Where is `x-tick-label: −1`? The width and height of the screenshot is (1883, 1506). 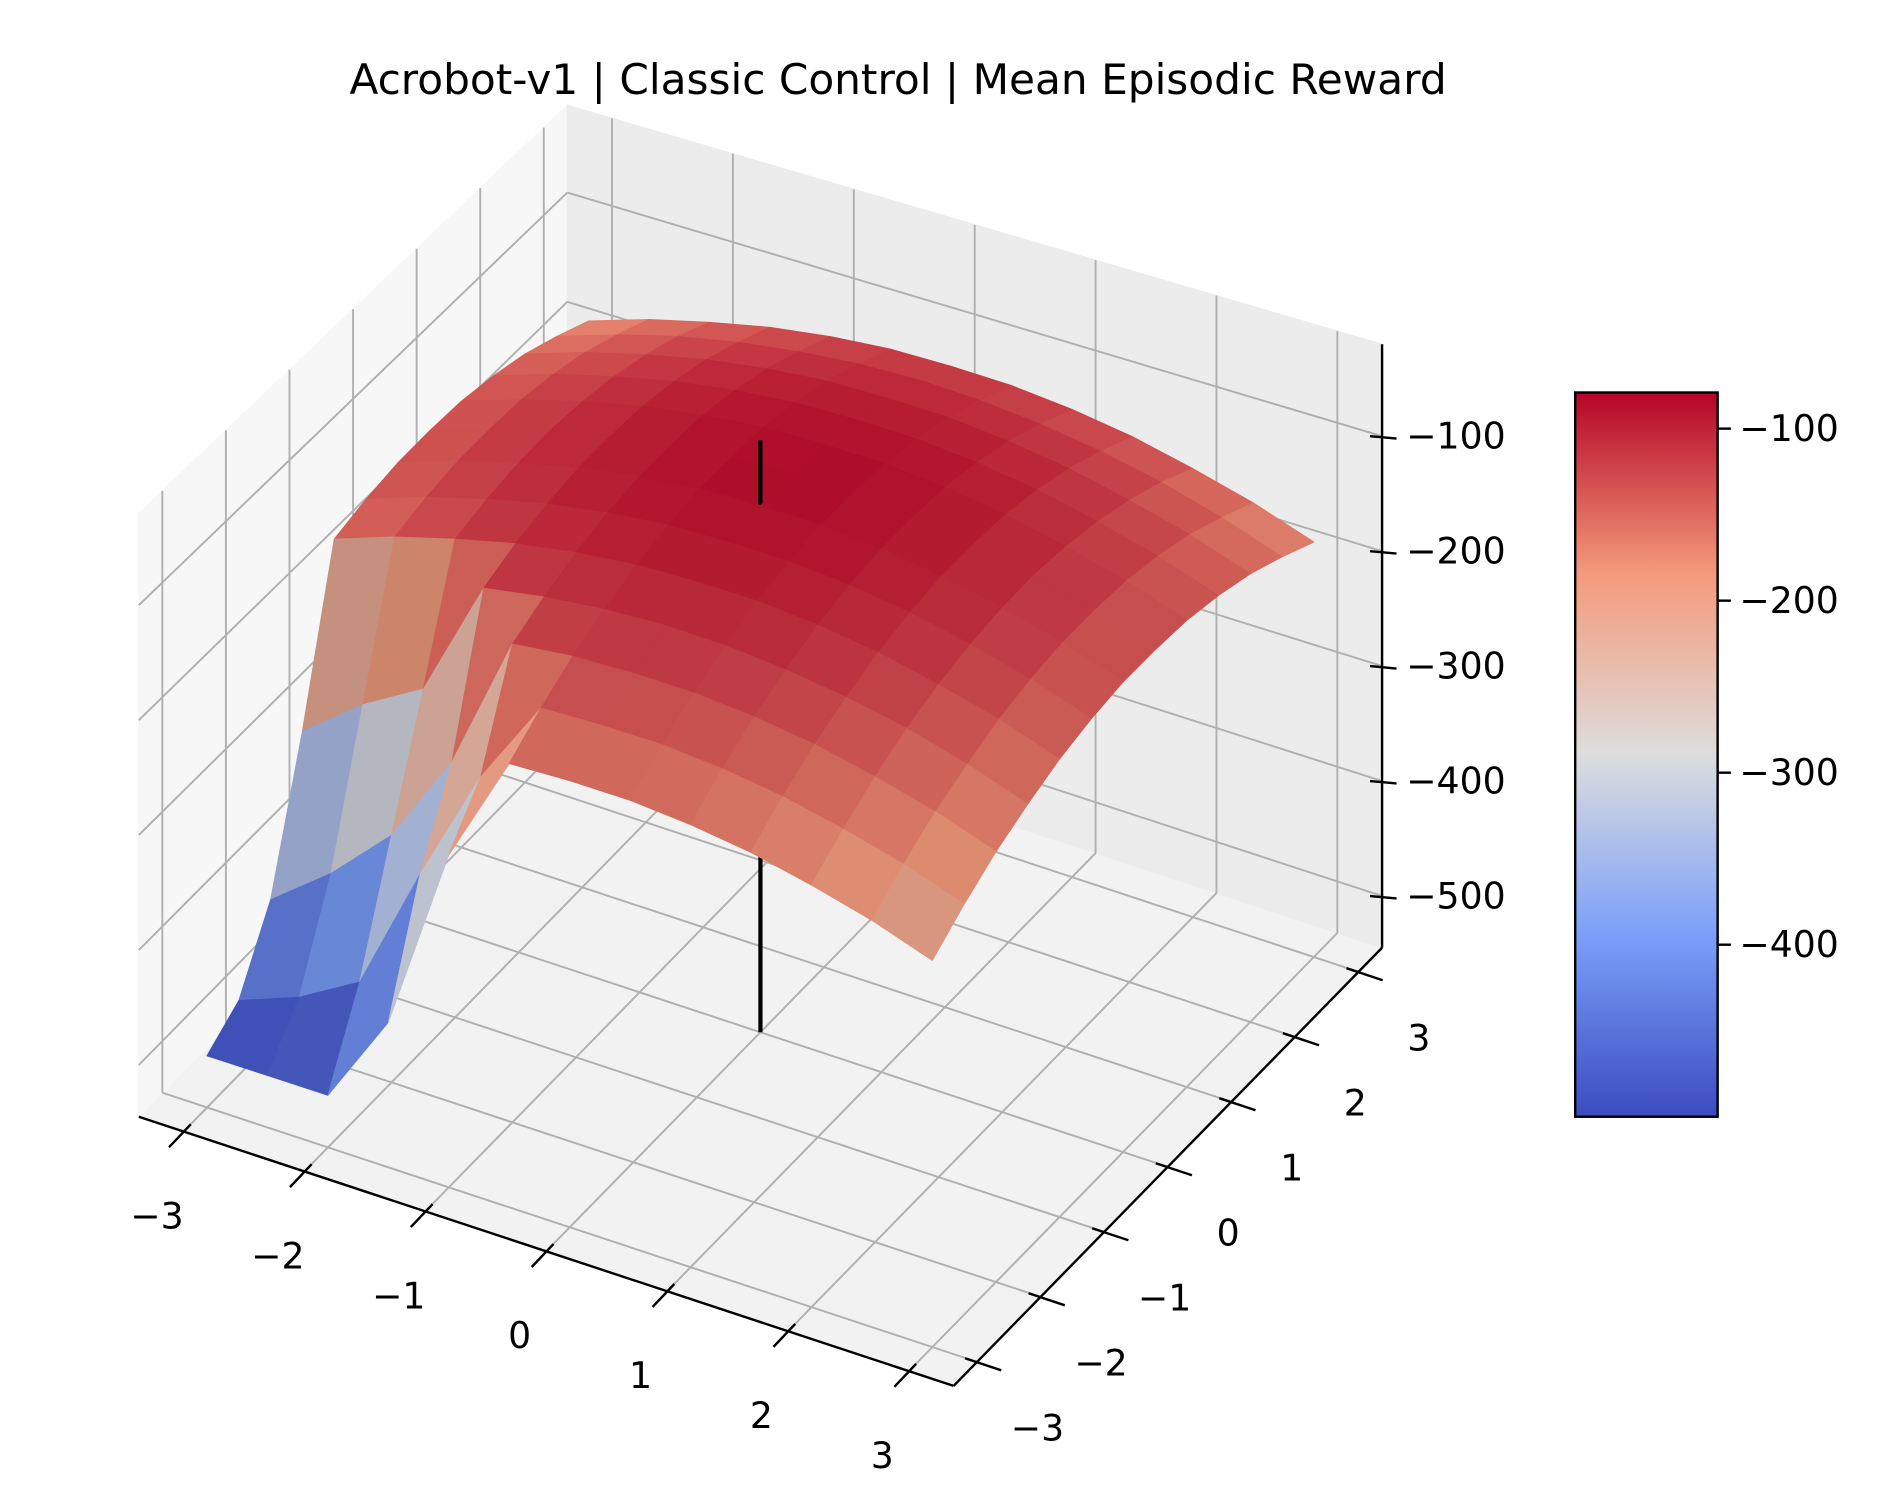
x-tick-label: −1 is located at coordinates (398, 1295).